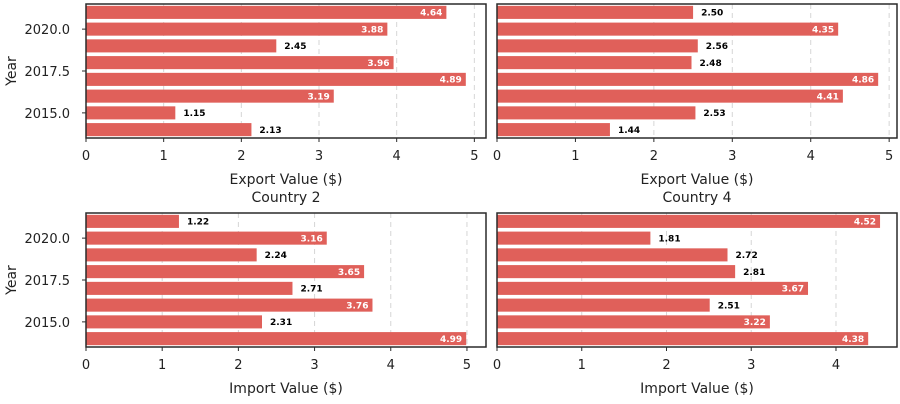 This screenshot has width=900, height=404. I want to click on bar-value-label: 2.72, so click(747, 256).